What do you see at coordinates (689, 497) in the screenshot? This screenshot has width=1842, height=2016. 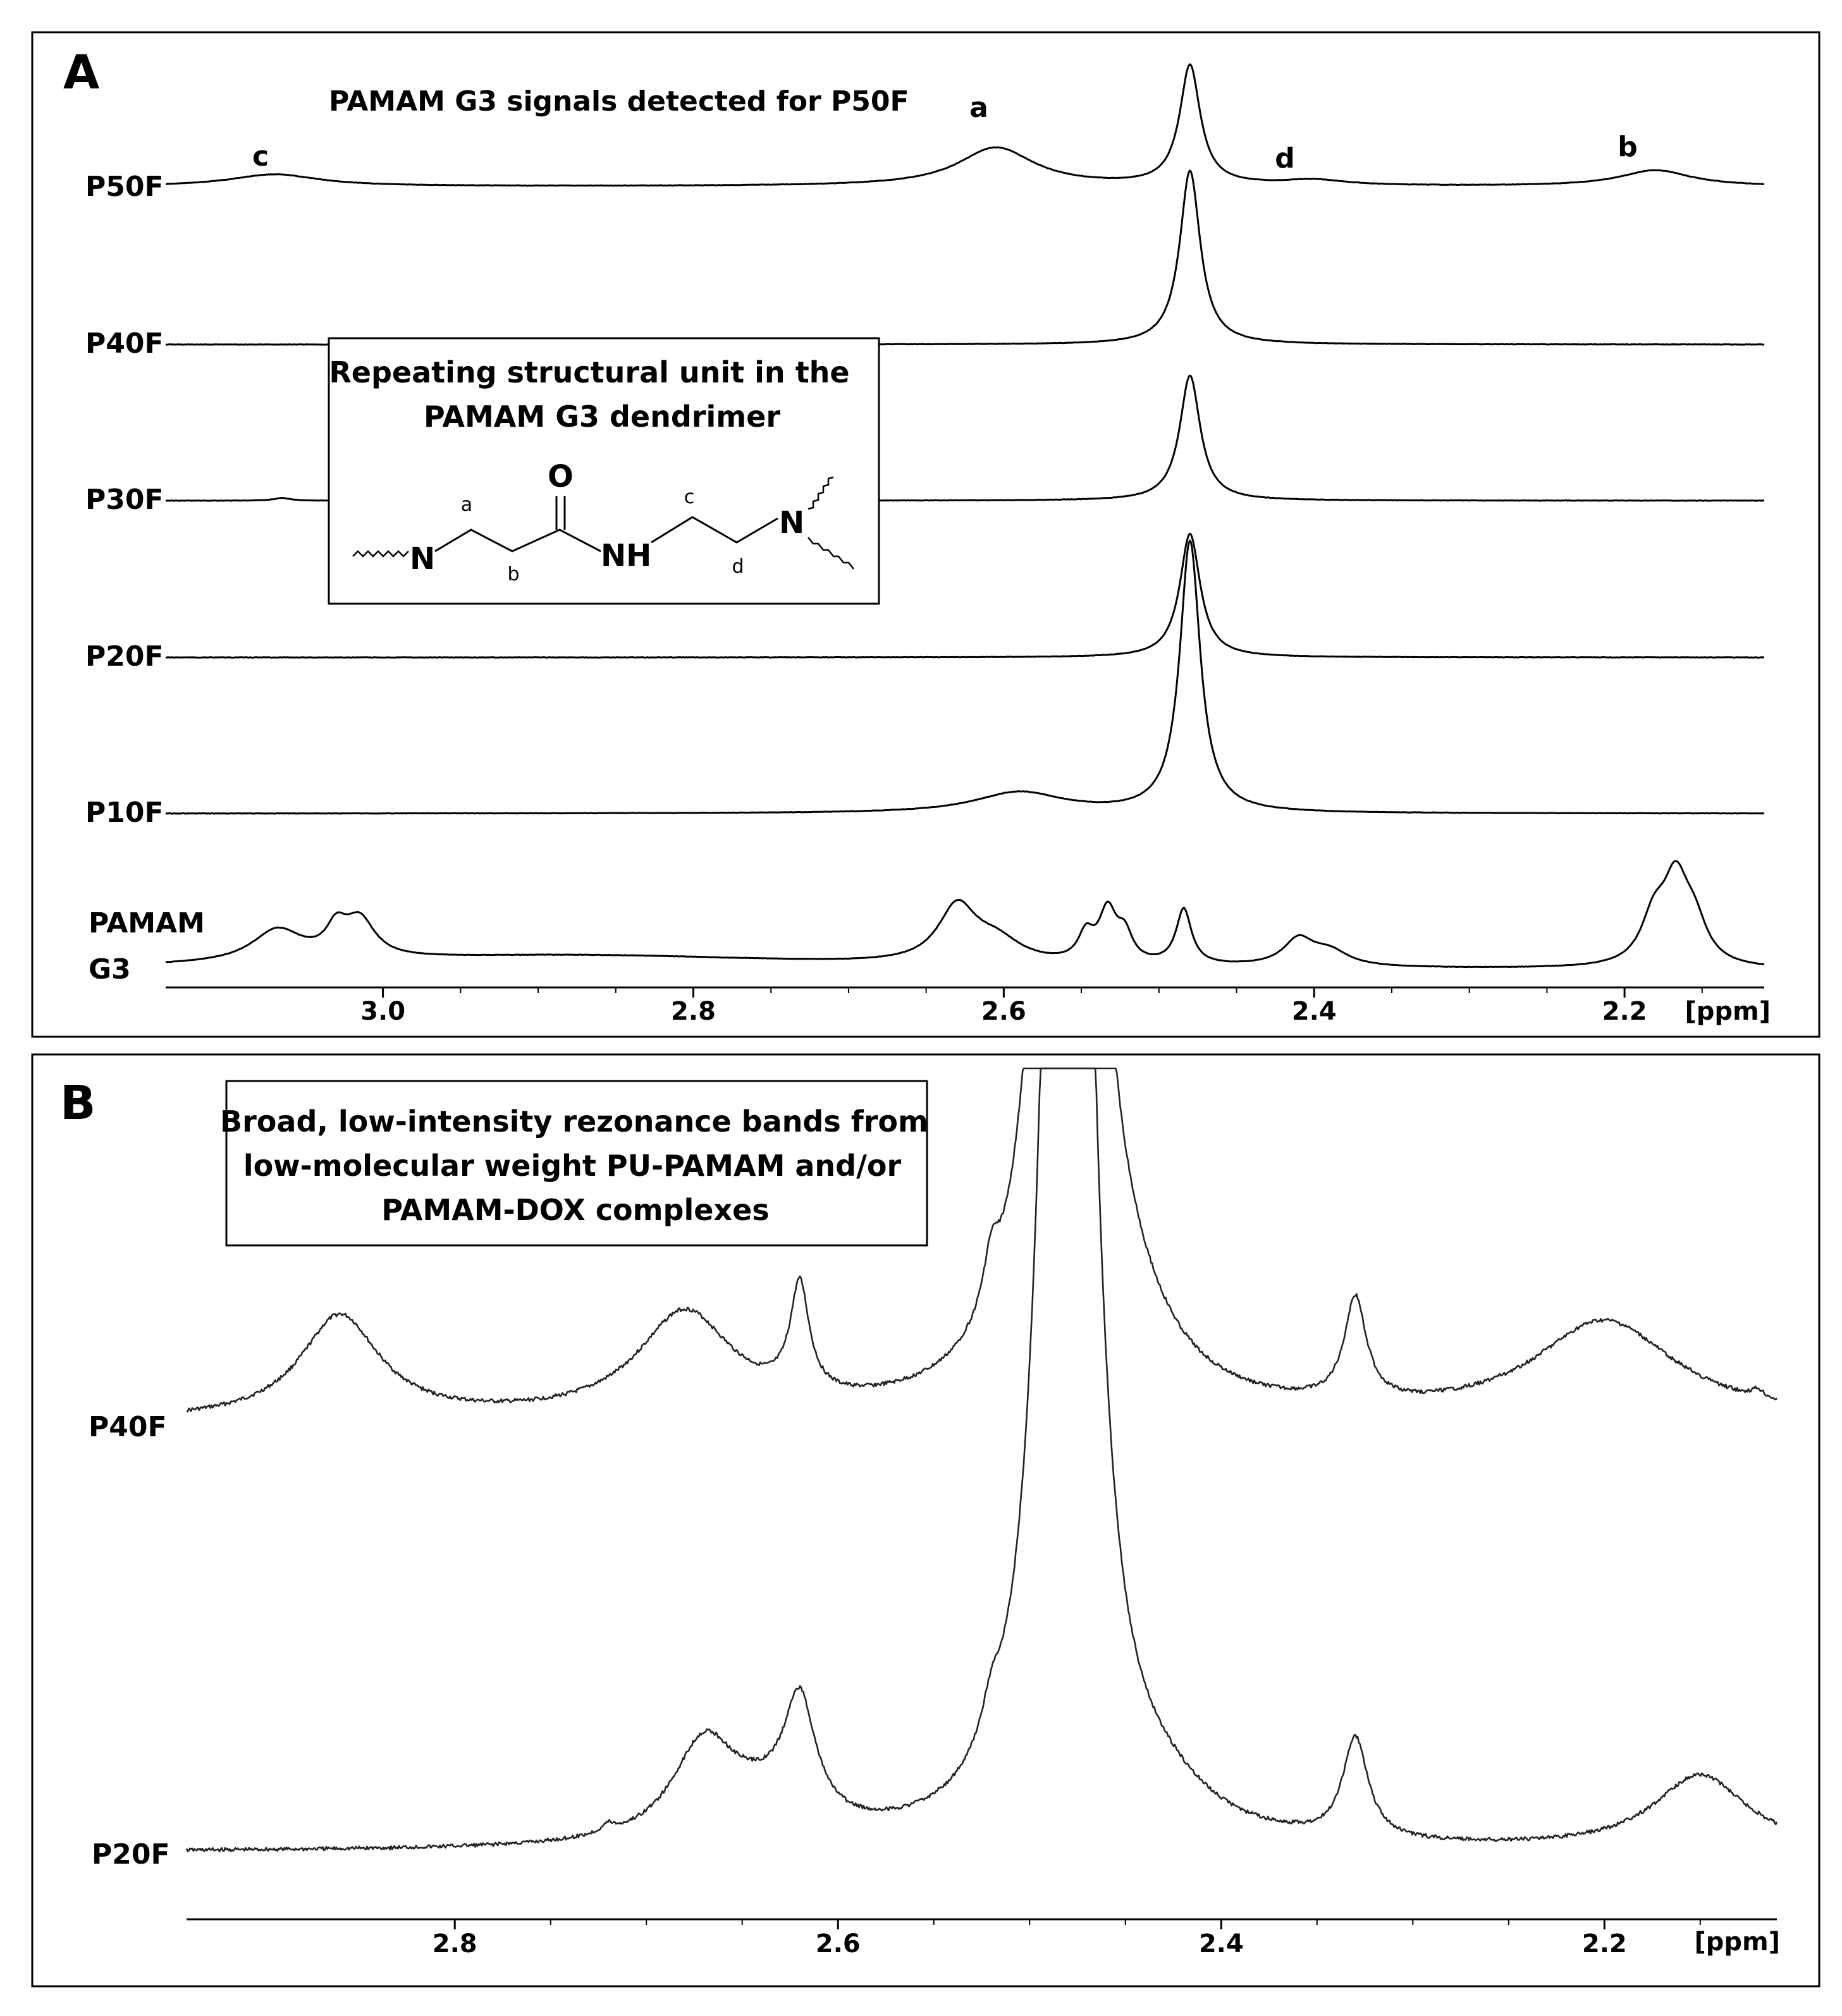 I see `position-c: c` at bounding box center [689, 497].